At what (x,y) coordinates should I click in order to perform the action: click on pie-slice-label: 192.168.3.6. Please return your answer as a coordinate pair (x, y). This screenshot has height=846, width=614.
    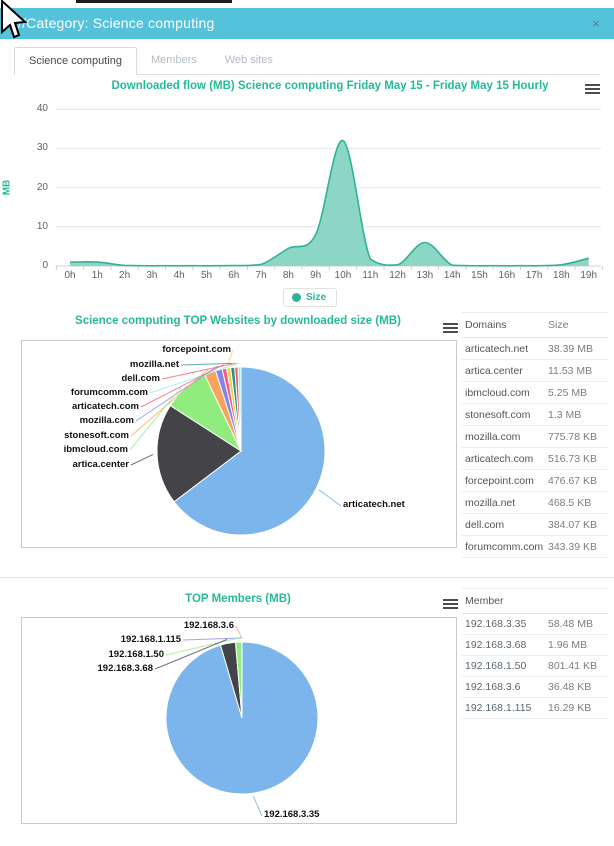
    Looking at the image, I should click on (208, 625).